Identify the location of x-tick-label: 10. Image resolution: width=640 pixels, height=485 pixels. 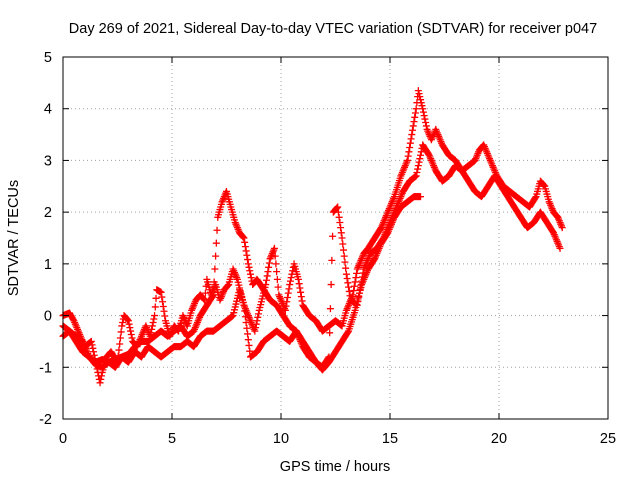
(281, 439).